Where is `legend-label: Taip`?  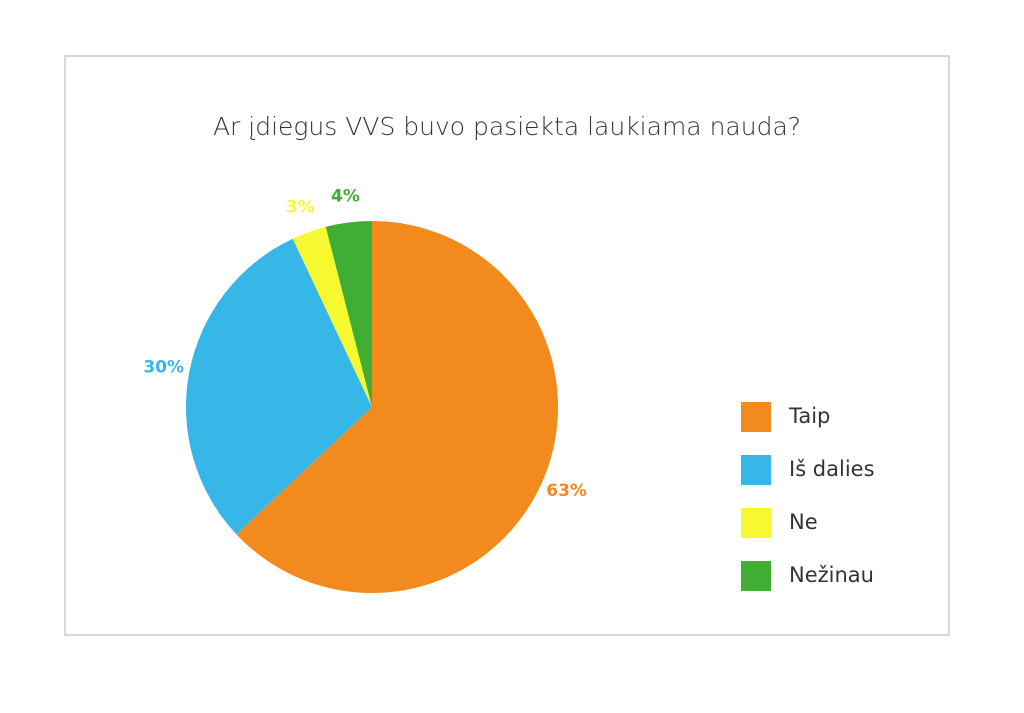 legend-label: Taip is located at coordinates (809, 416).